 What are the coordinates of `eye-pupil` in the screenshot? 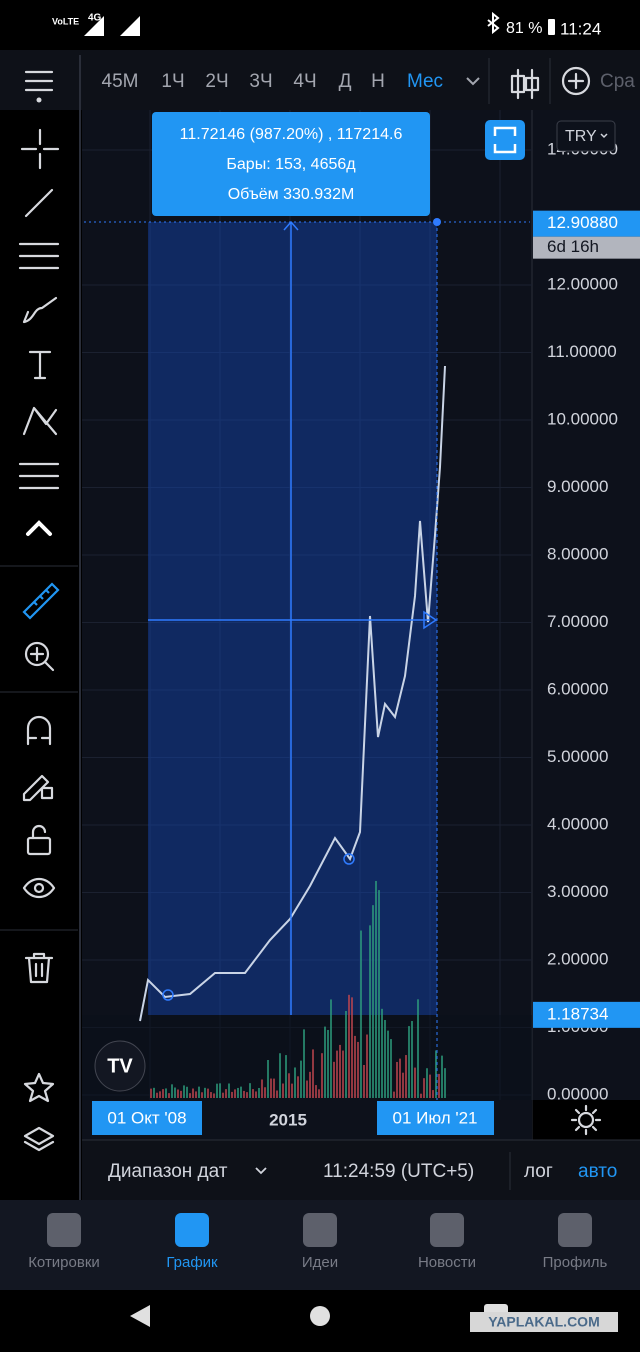 It's located at (39, 888).